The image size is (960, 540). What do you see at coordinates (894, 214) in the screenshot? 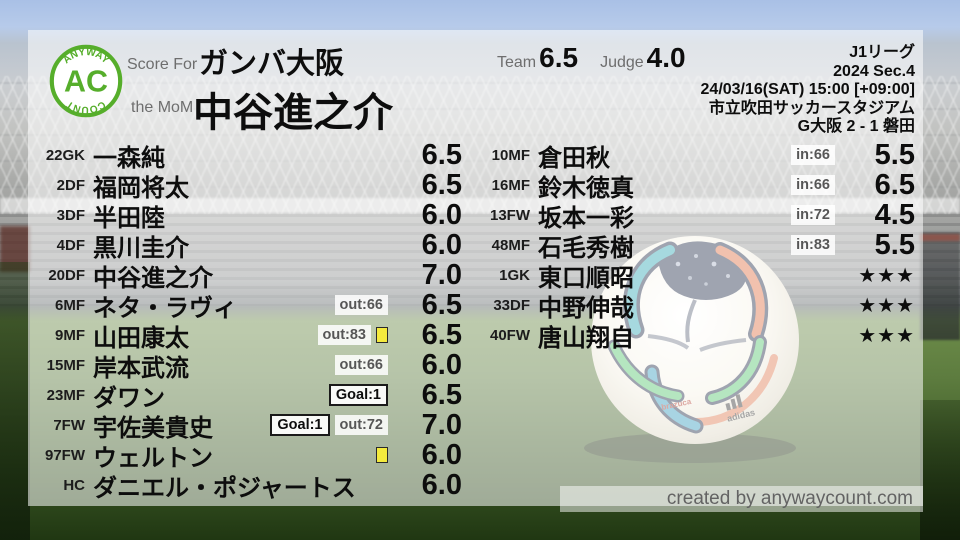
I see `rating-value: 4.5` at bounding box center [894, 214].